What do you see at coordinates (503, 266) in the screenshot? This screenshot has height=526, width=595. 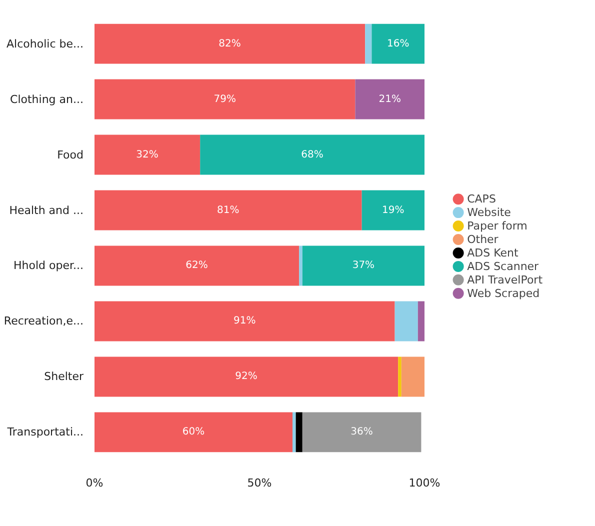 I see `legend-label: ADS Scanner` at bounding box center [503, 266].